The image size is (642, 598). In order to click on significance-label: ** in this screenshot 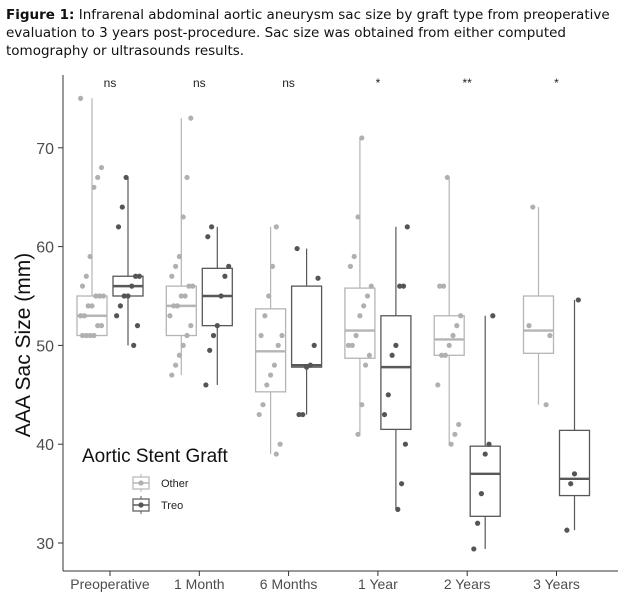, I will do `click(468, 83)`.